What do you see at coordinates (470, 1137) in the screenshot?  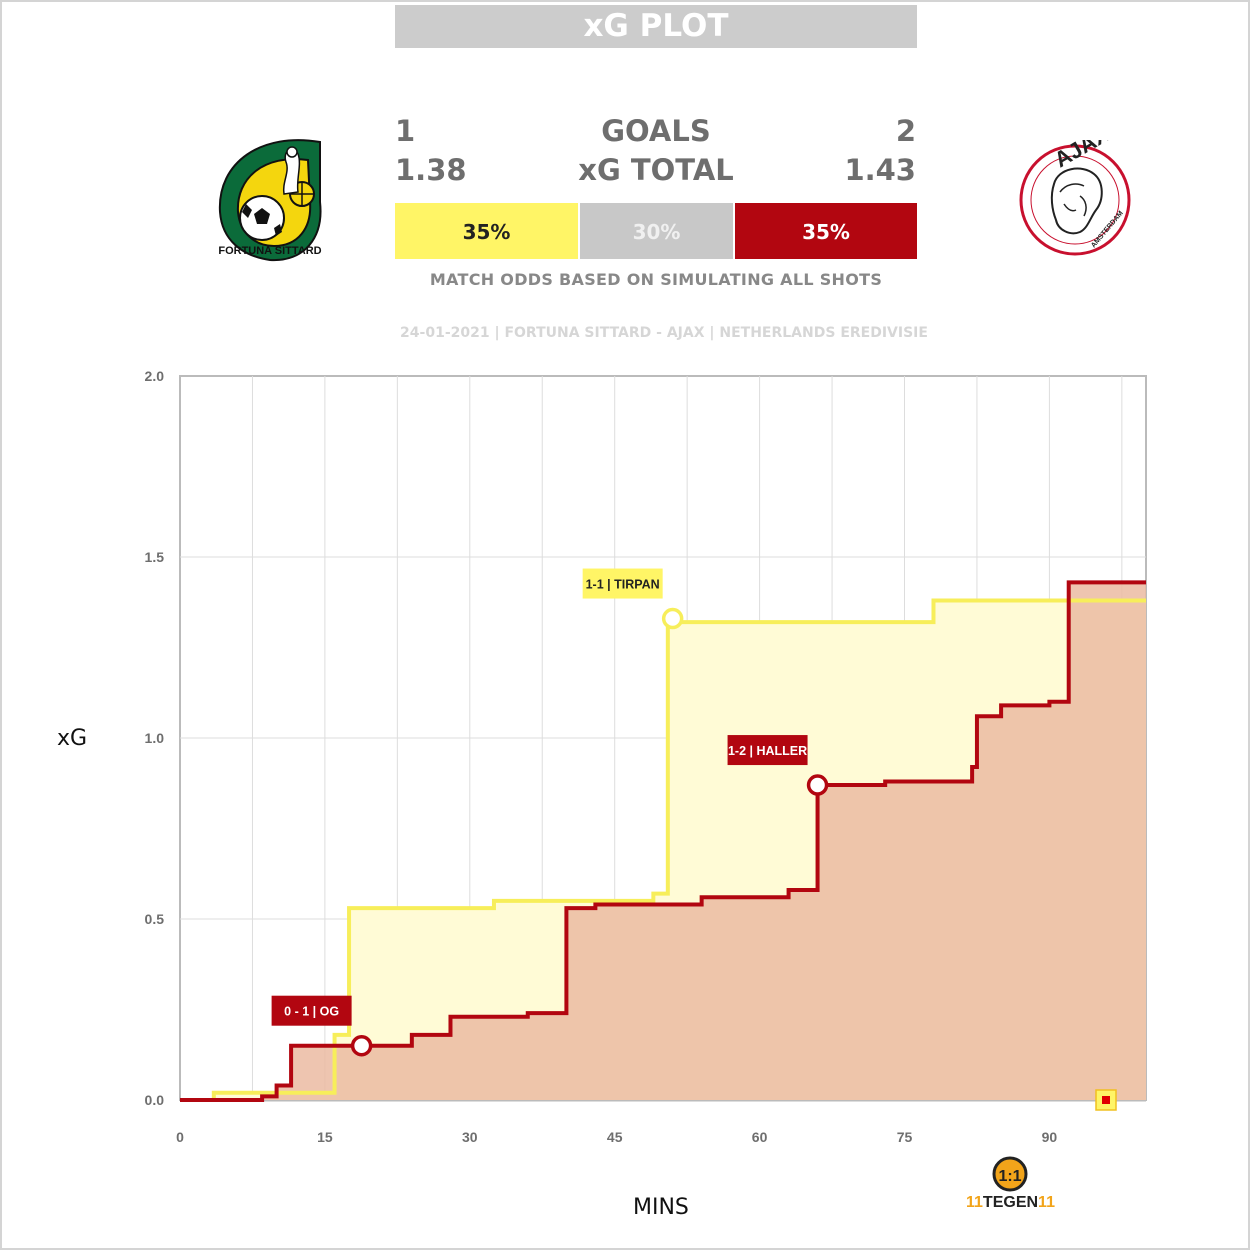 I see `x-tick-label: 30` at bounding box center [470, 1137].